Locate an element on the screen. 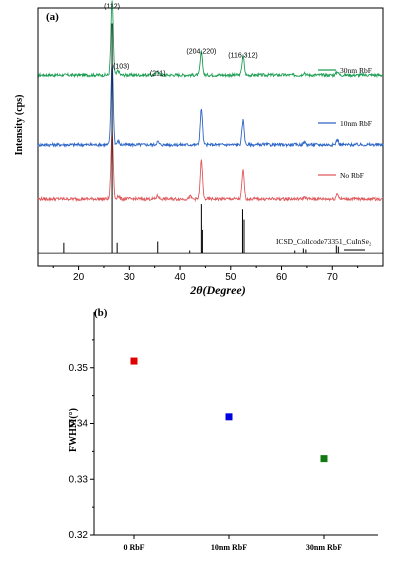 The image size is (409, 562). xrd-x-tick-label: 30 is located at coordinates (130, 277).